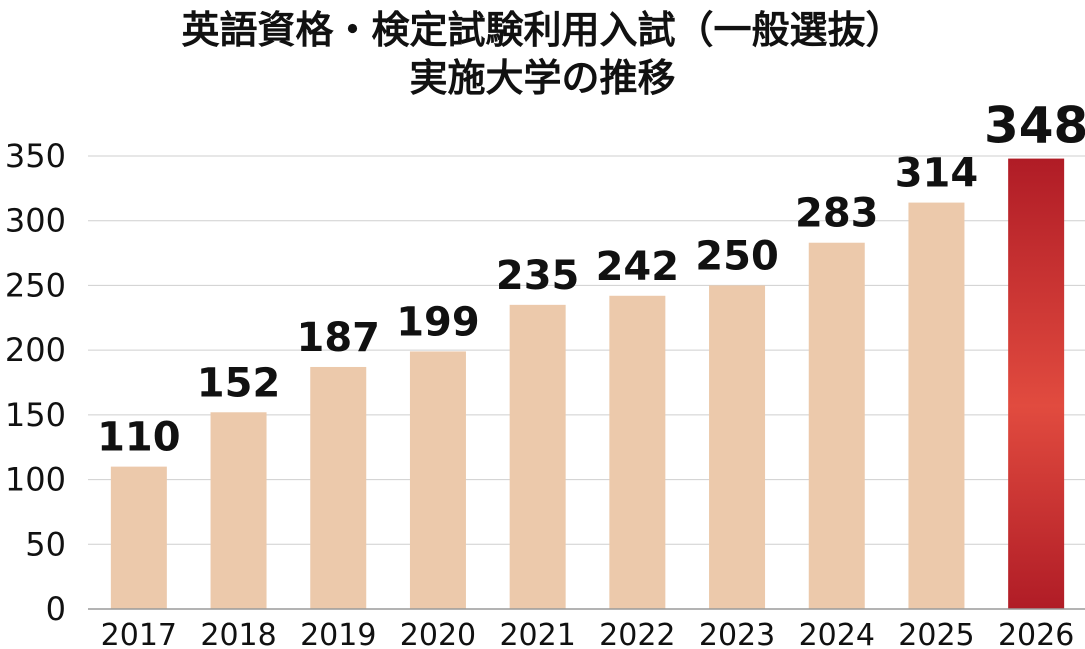 The width and height of the screenshot is (1085, 649). Describe the element at coordinates (139, 438) in the screenshot. I see `data-label-2017: 110` at that location.